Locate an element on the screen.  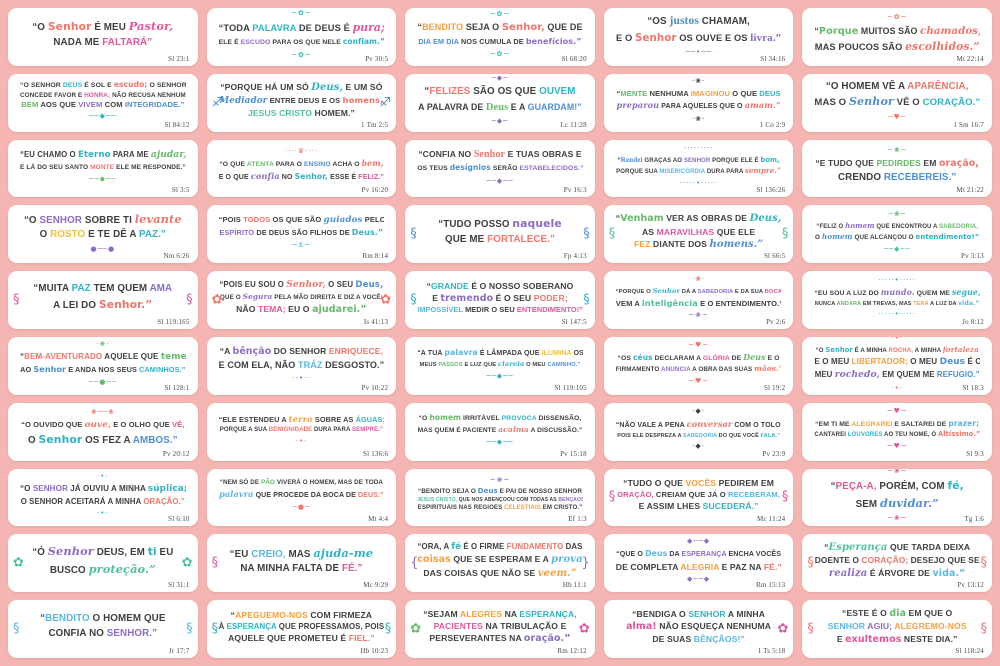
ornament-icon: ●──● is located at coordinates (103, 248).